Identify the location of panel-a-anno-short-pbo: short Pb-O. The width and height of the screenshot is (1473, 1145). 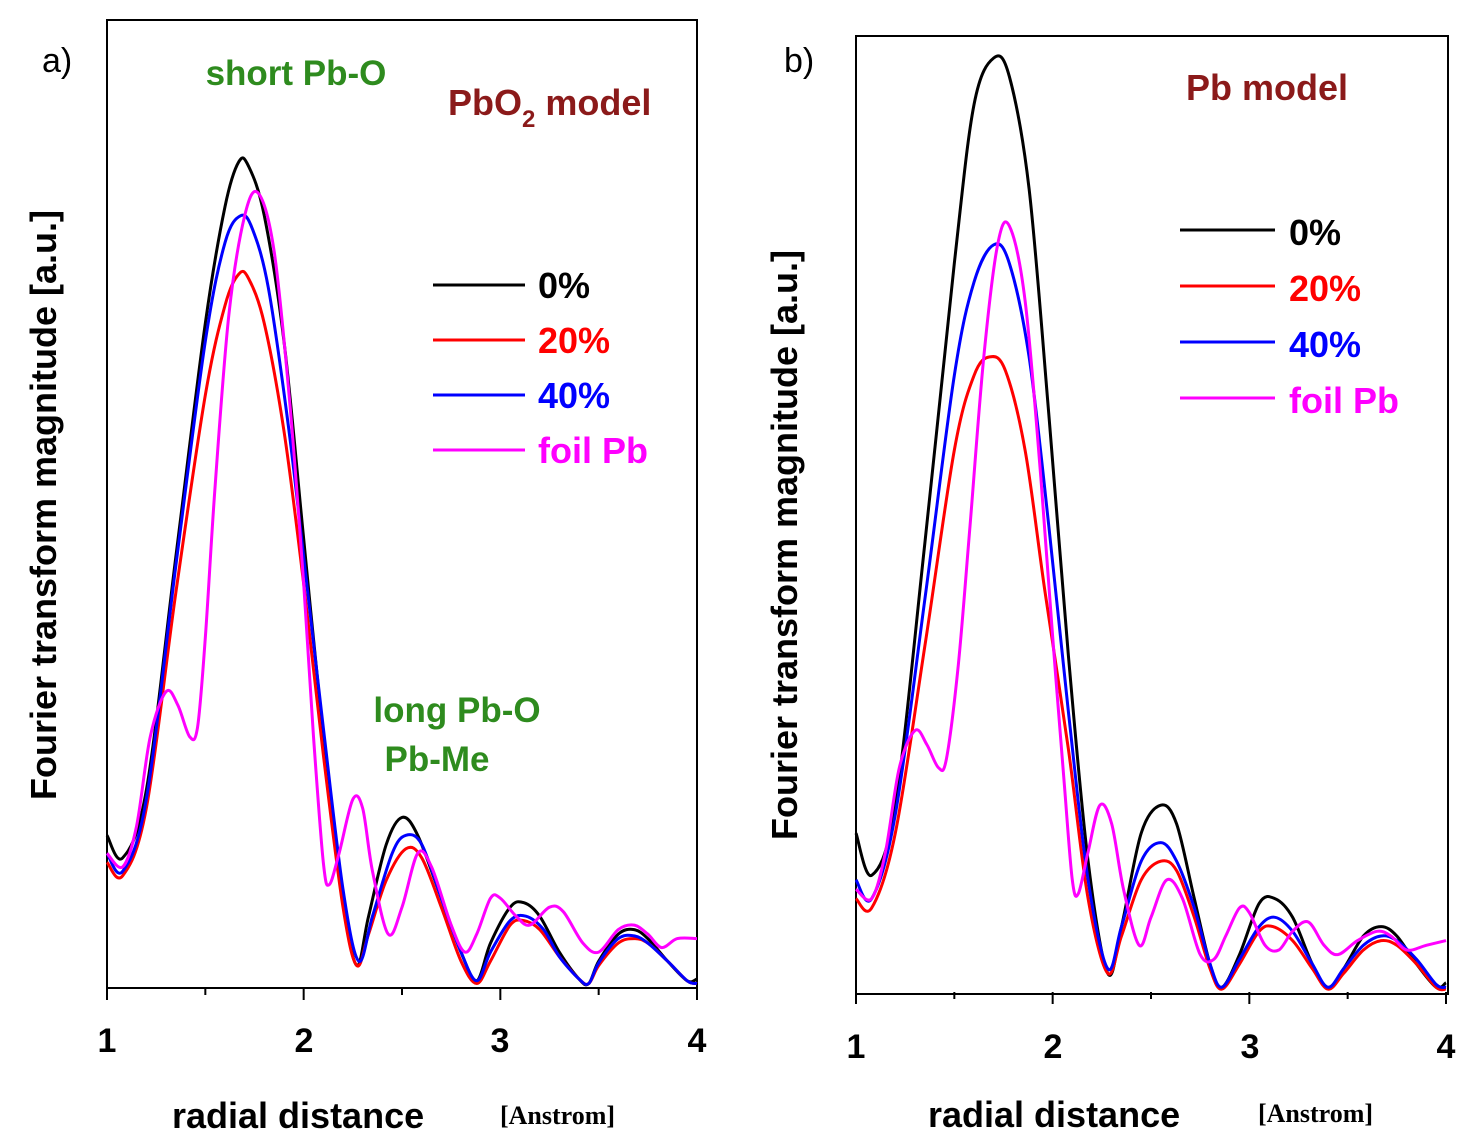
(296, 73).